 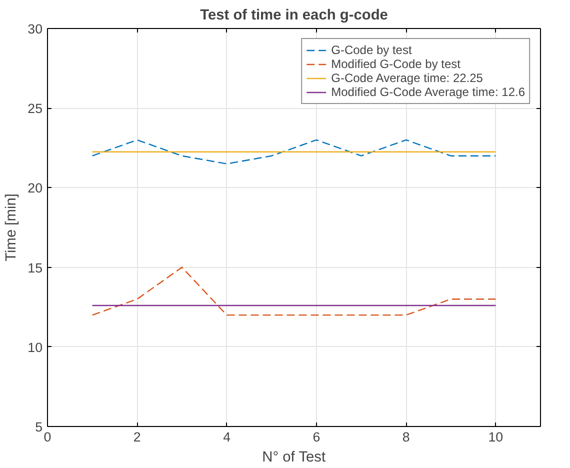 What do you see at coordinates (407, 78) in the screenshot?
I see `legend-label: G-Code Average time: 22.25` at bounding box center [407, 78].